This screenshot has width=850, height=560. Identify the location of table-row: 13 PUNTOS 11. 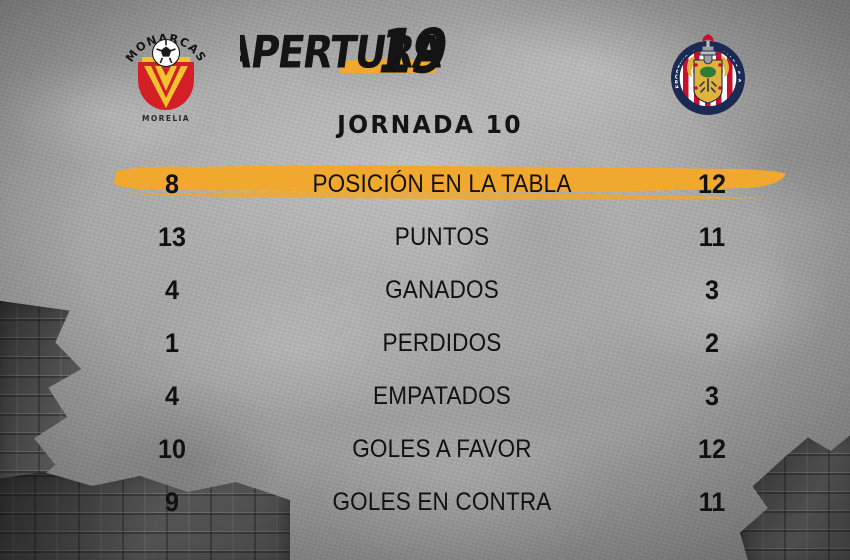
(425, 237).